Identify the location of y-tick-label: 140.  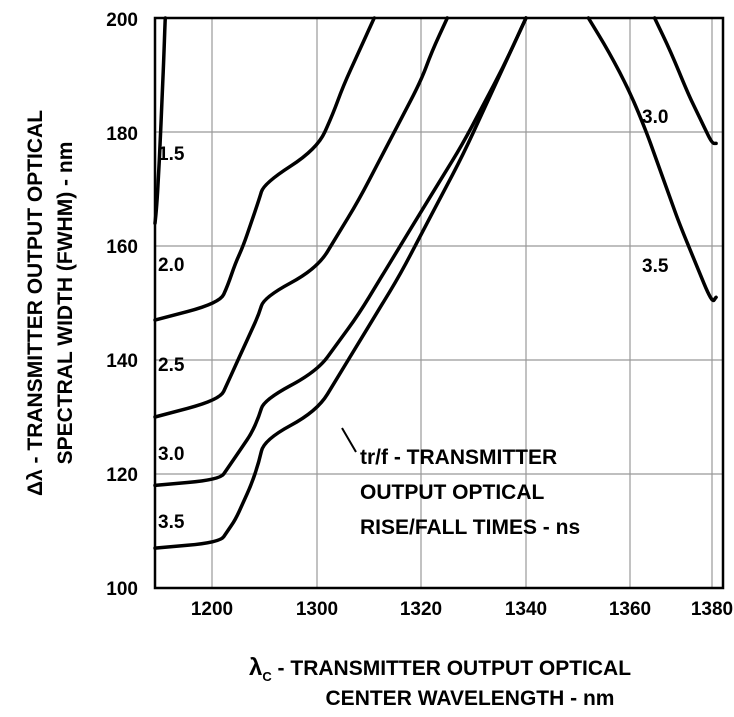
(122, 361).